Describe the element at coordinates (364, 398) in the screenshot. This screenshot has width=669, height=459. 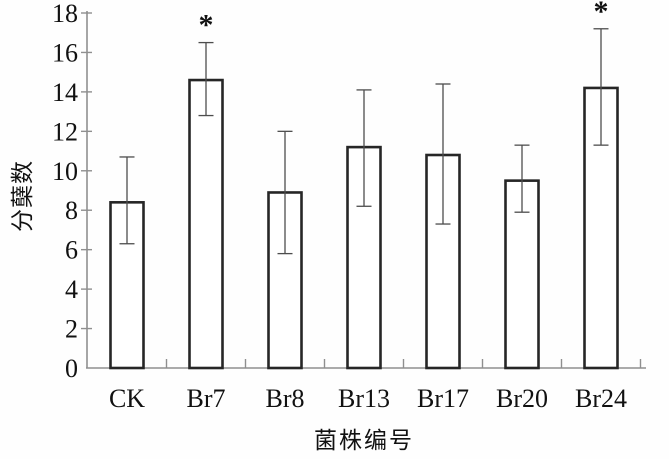
I see `x-category-label: Br13` at that location.